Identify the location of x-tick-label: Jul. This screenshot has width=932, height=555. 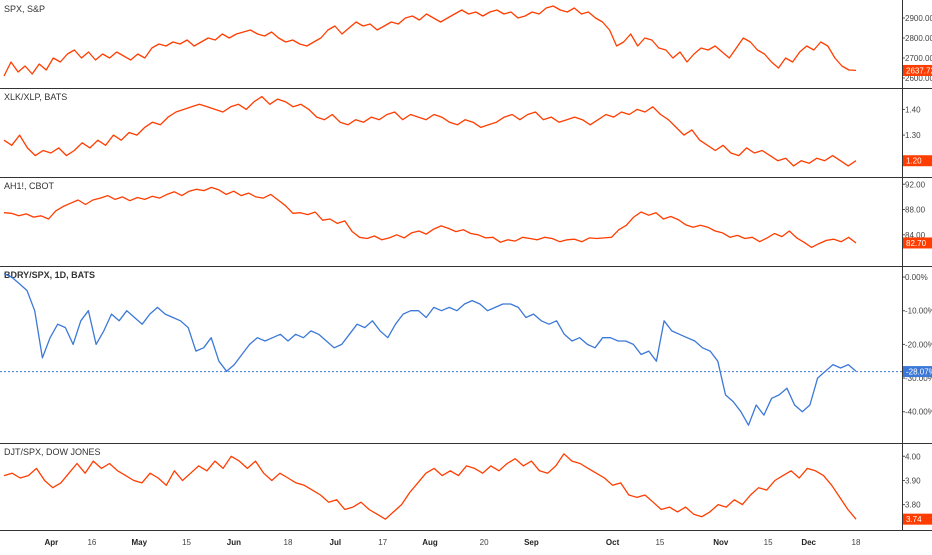
(336, 542).